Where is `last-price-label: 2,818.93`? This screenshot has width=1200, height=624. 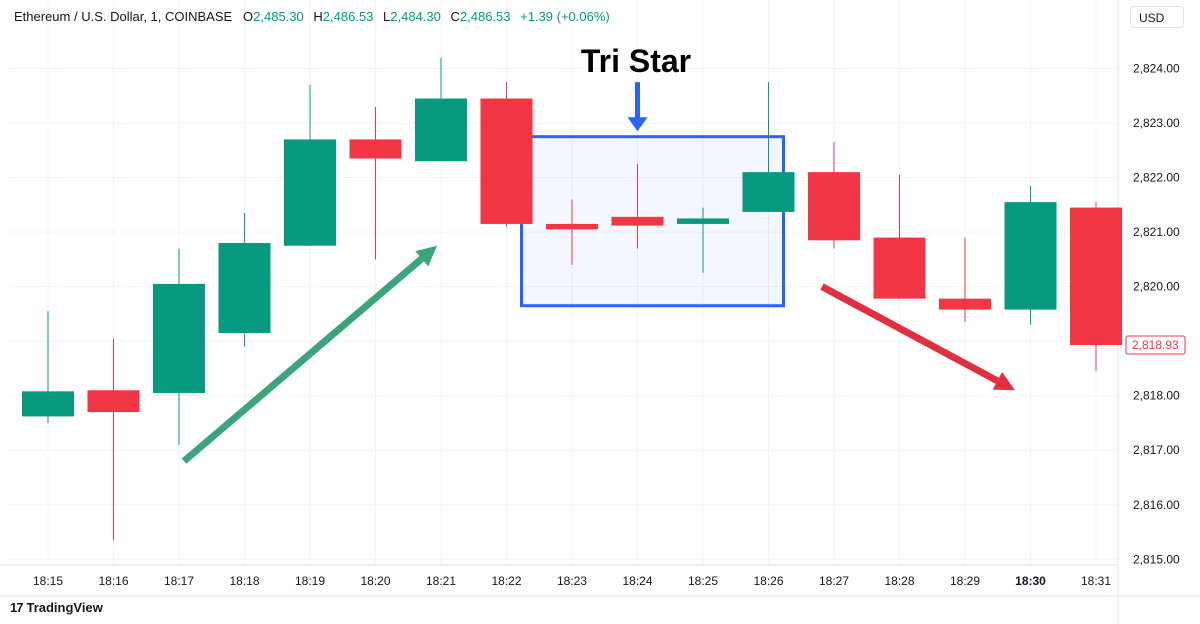 last-price-label: 2,818.93 is located at coordinates (1155, 345).